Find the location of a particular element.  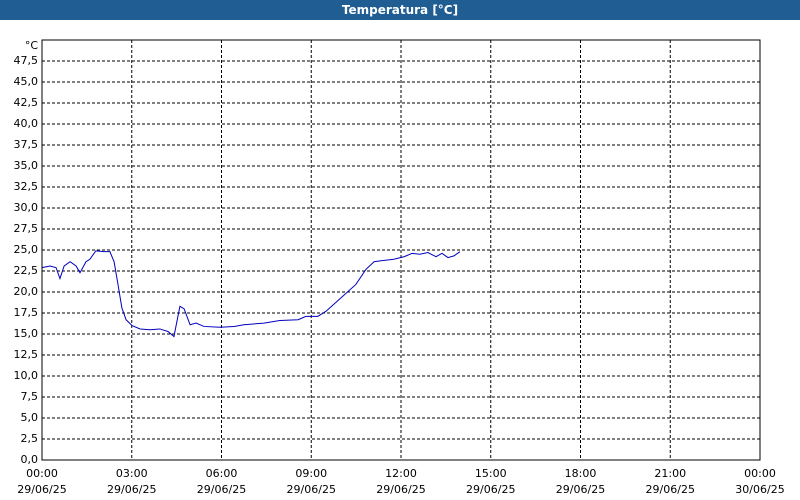

y-tick-label: 32,5 is located at coordinates (26, 186).